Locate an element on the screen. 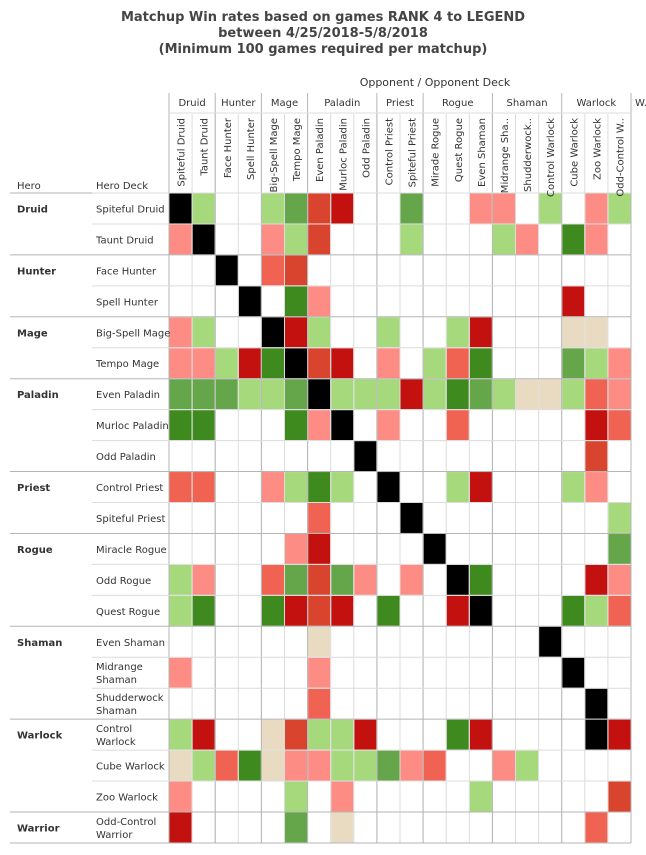 This screenshot has width=646, height=855. row-deck-label: Even Shaman is located at coordinates (130, 643).